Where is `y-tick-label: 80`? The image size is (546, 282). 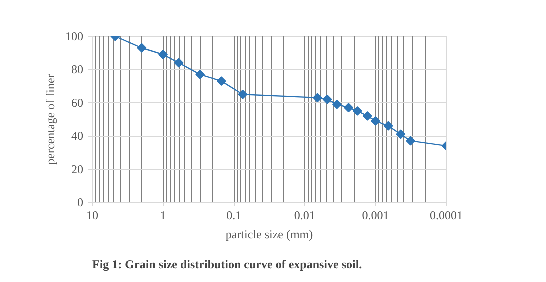
y-tick-label: 80 is located at coordinates (78, 69).